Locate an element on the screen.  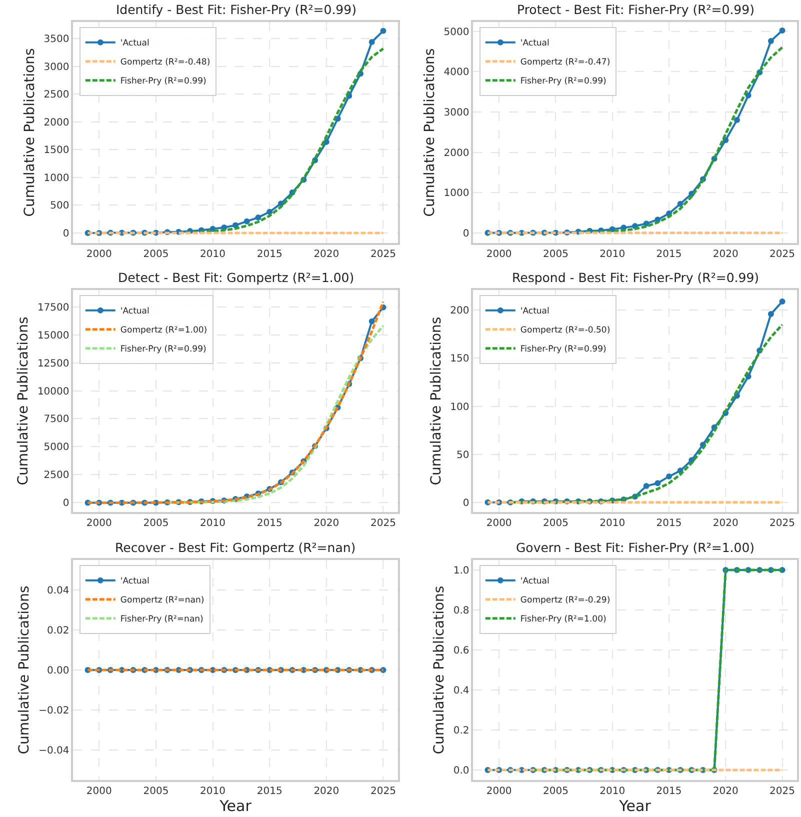
y-tick-label: 1500 is located at coordinates (57, 150).